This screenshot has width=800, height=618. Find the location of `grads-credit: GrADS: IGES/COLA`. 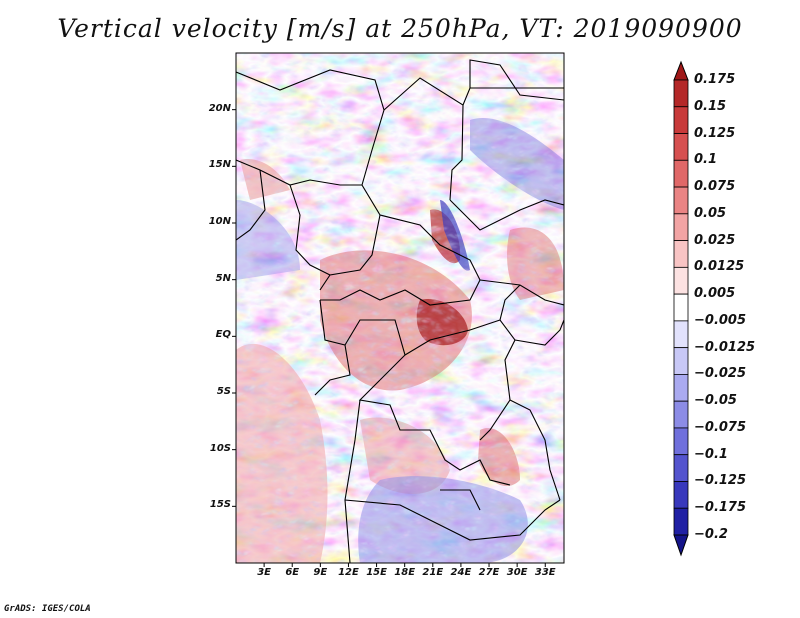

grads-credit: GrADS: IGES/COLA is located at coordinates (47, 609).